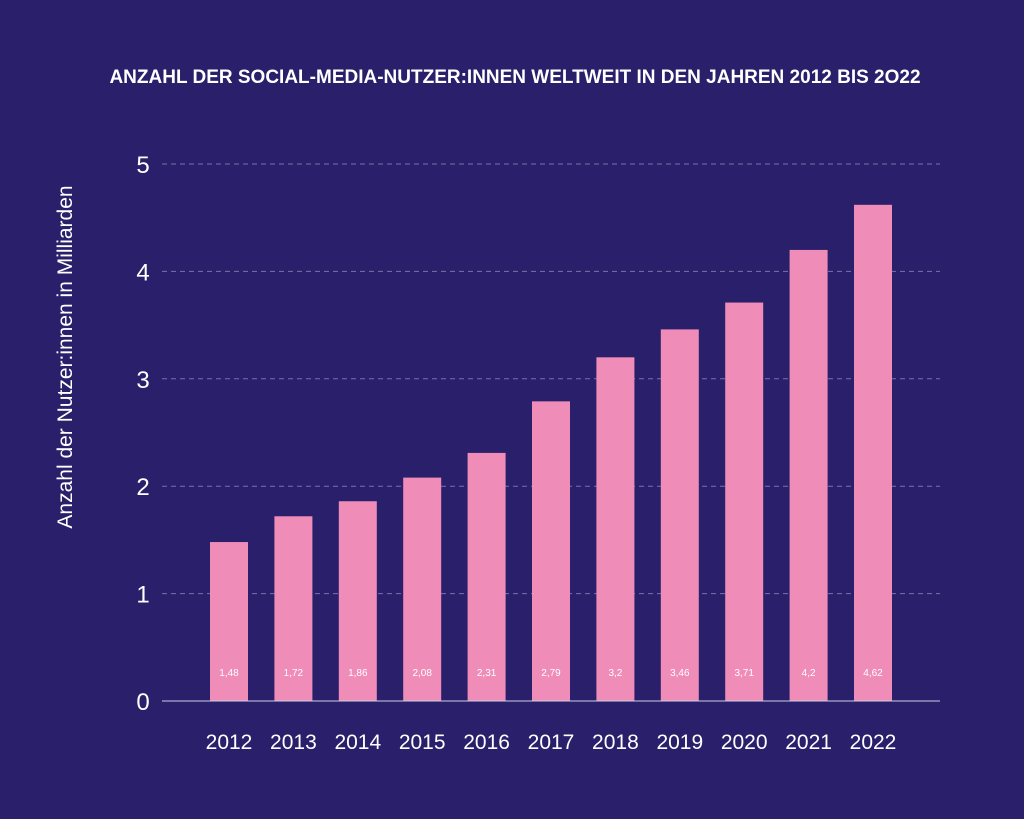 The height and width of the screenshot is (819, 1024). What do you see at coordinates (142, 702) in the screenshot?
I see `y-tick-label: 0` at bounding box center [142, 702].